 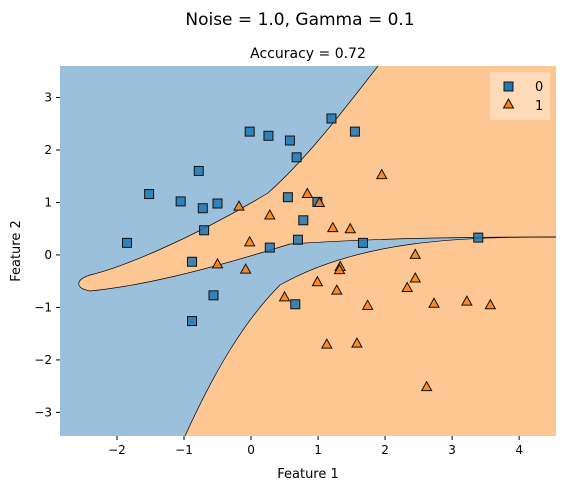 I want to click on x-axis-label: Feature 1, so click(x=308, y=474).